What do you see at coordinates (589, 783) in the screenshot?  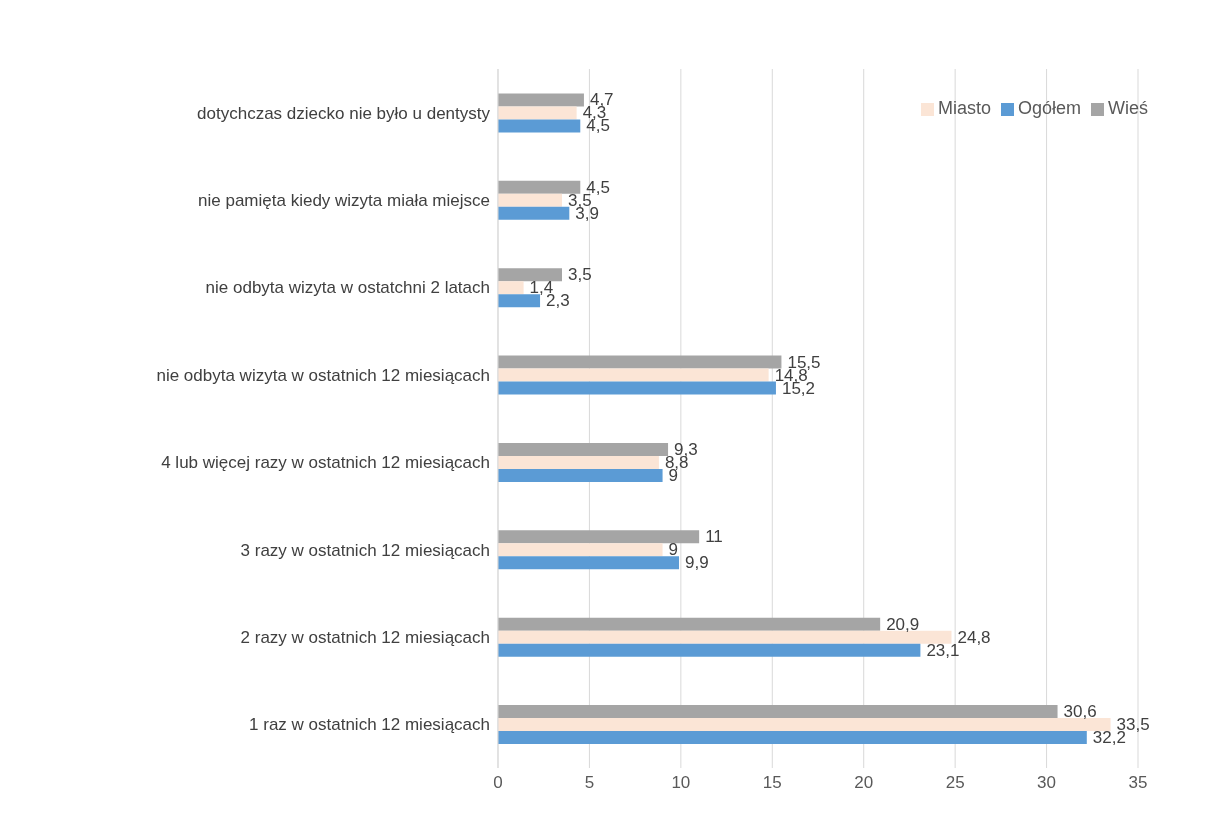 I see `x-tick-label: 5` at bounding box center [589, 783].